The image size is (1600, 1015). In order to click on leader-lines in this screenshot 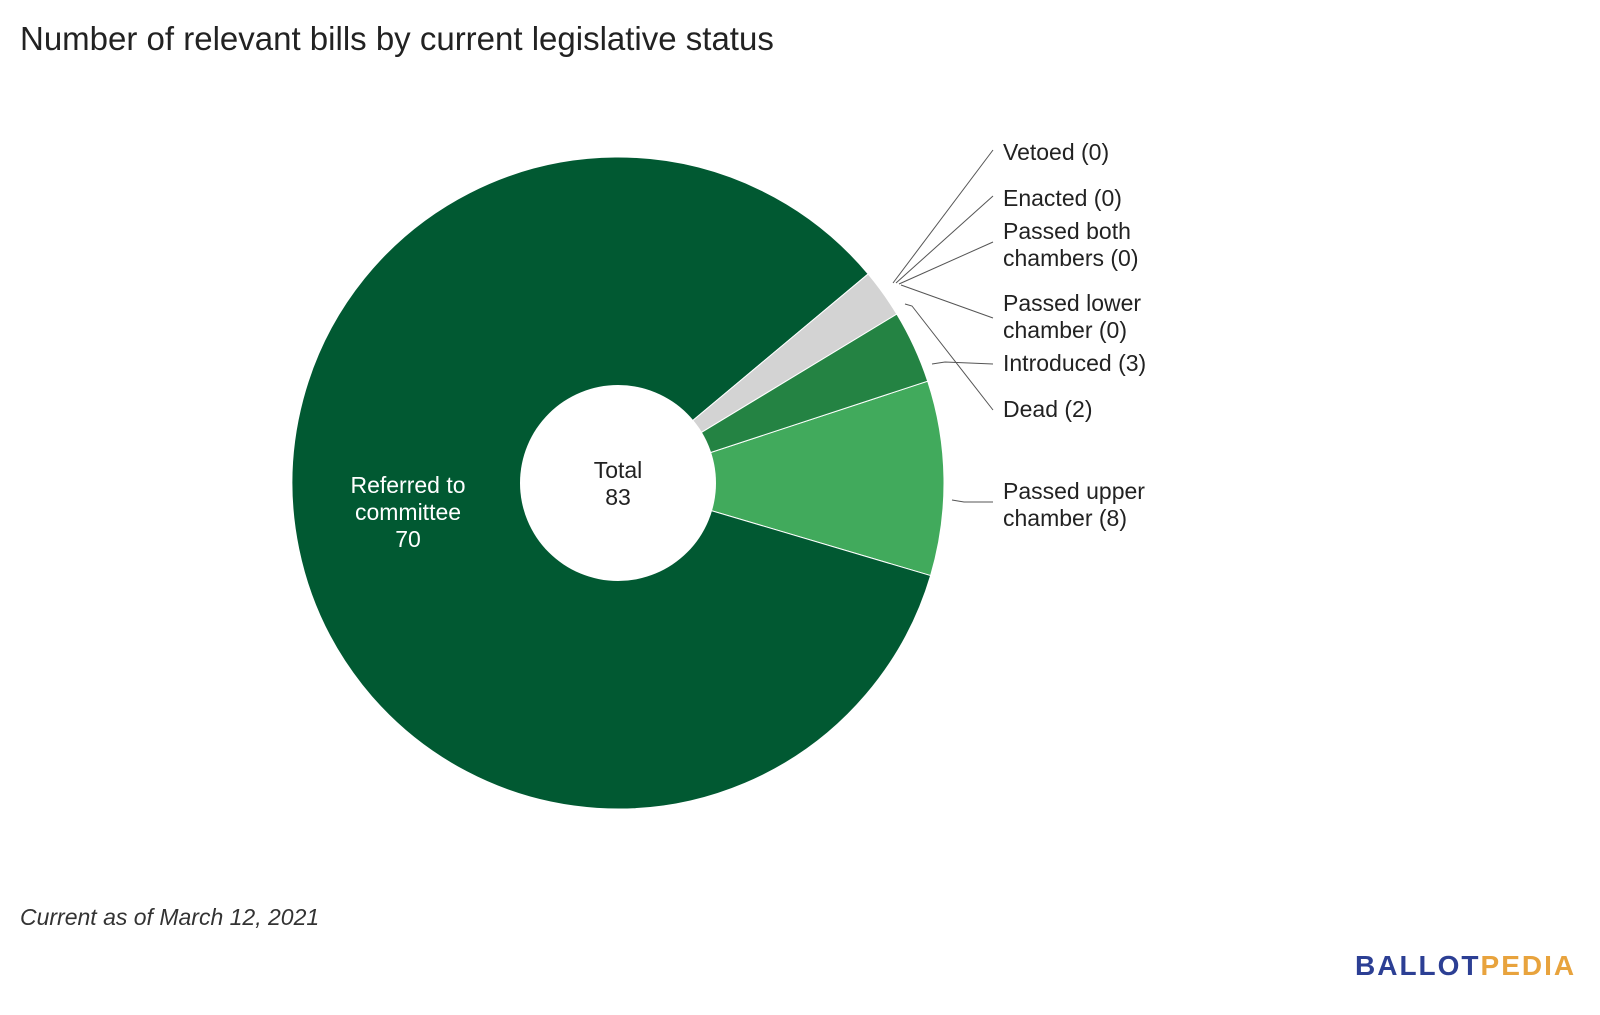, I will do `click(943, 326)`.